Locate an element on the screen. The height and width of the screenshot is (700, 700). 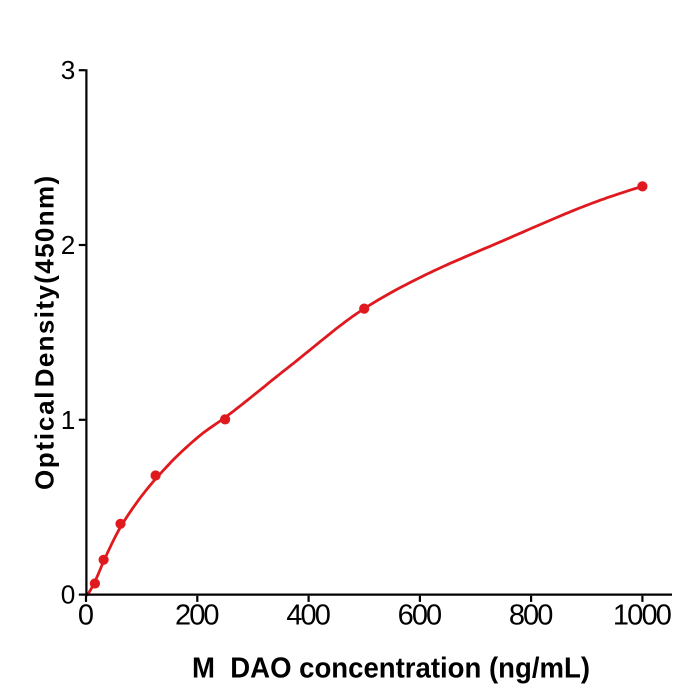
svg-text: 400 is located at coordinates (308, 616).